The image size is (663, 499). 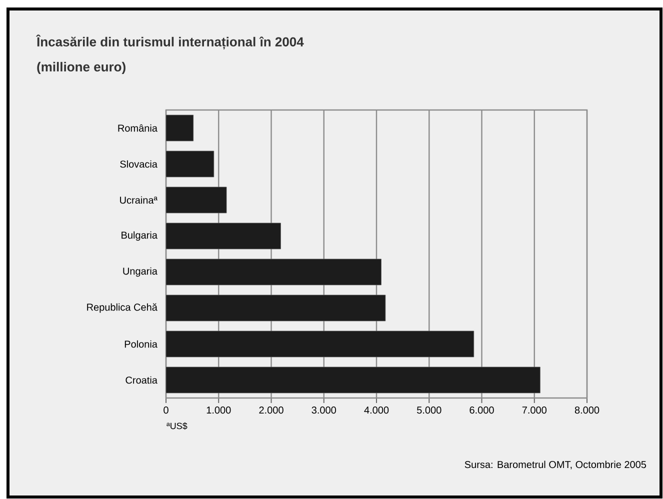 What do you see at coordinates (177, 426) in the screenshot?
I see `text: ªUS$` at bounding box center [177, 426].